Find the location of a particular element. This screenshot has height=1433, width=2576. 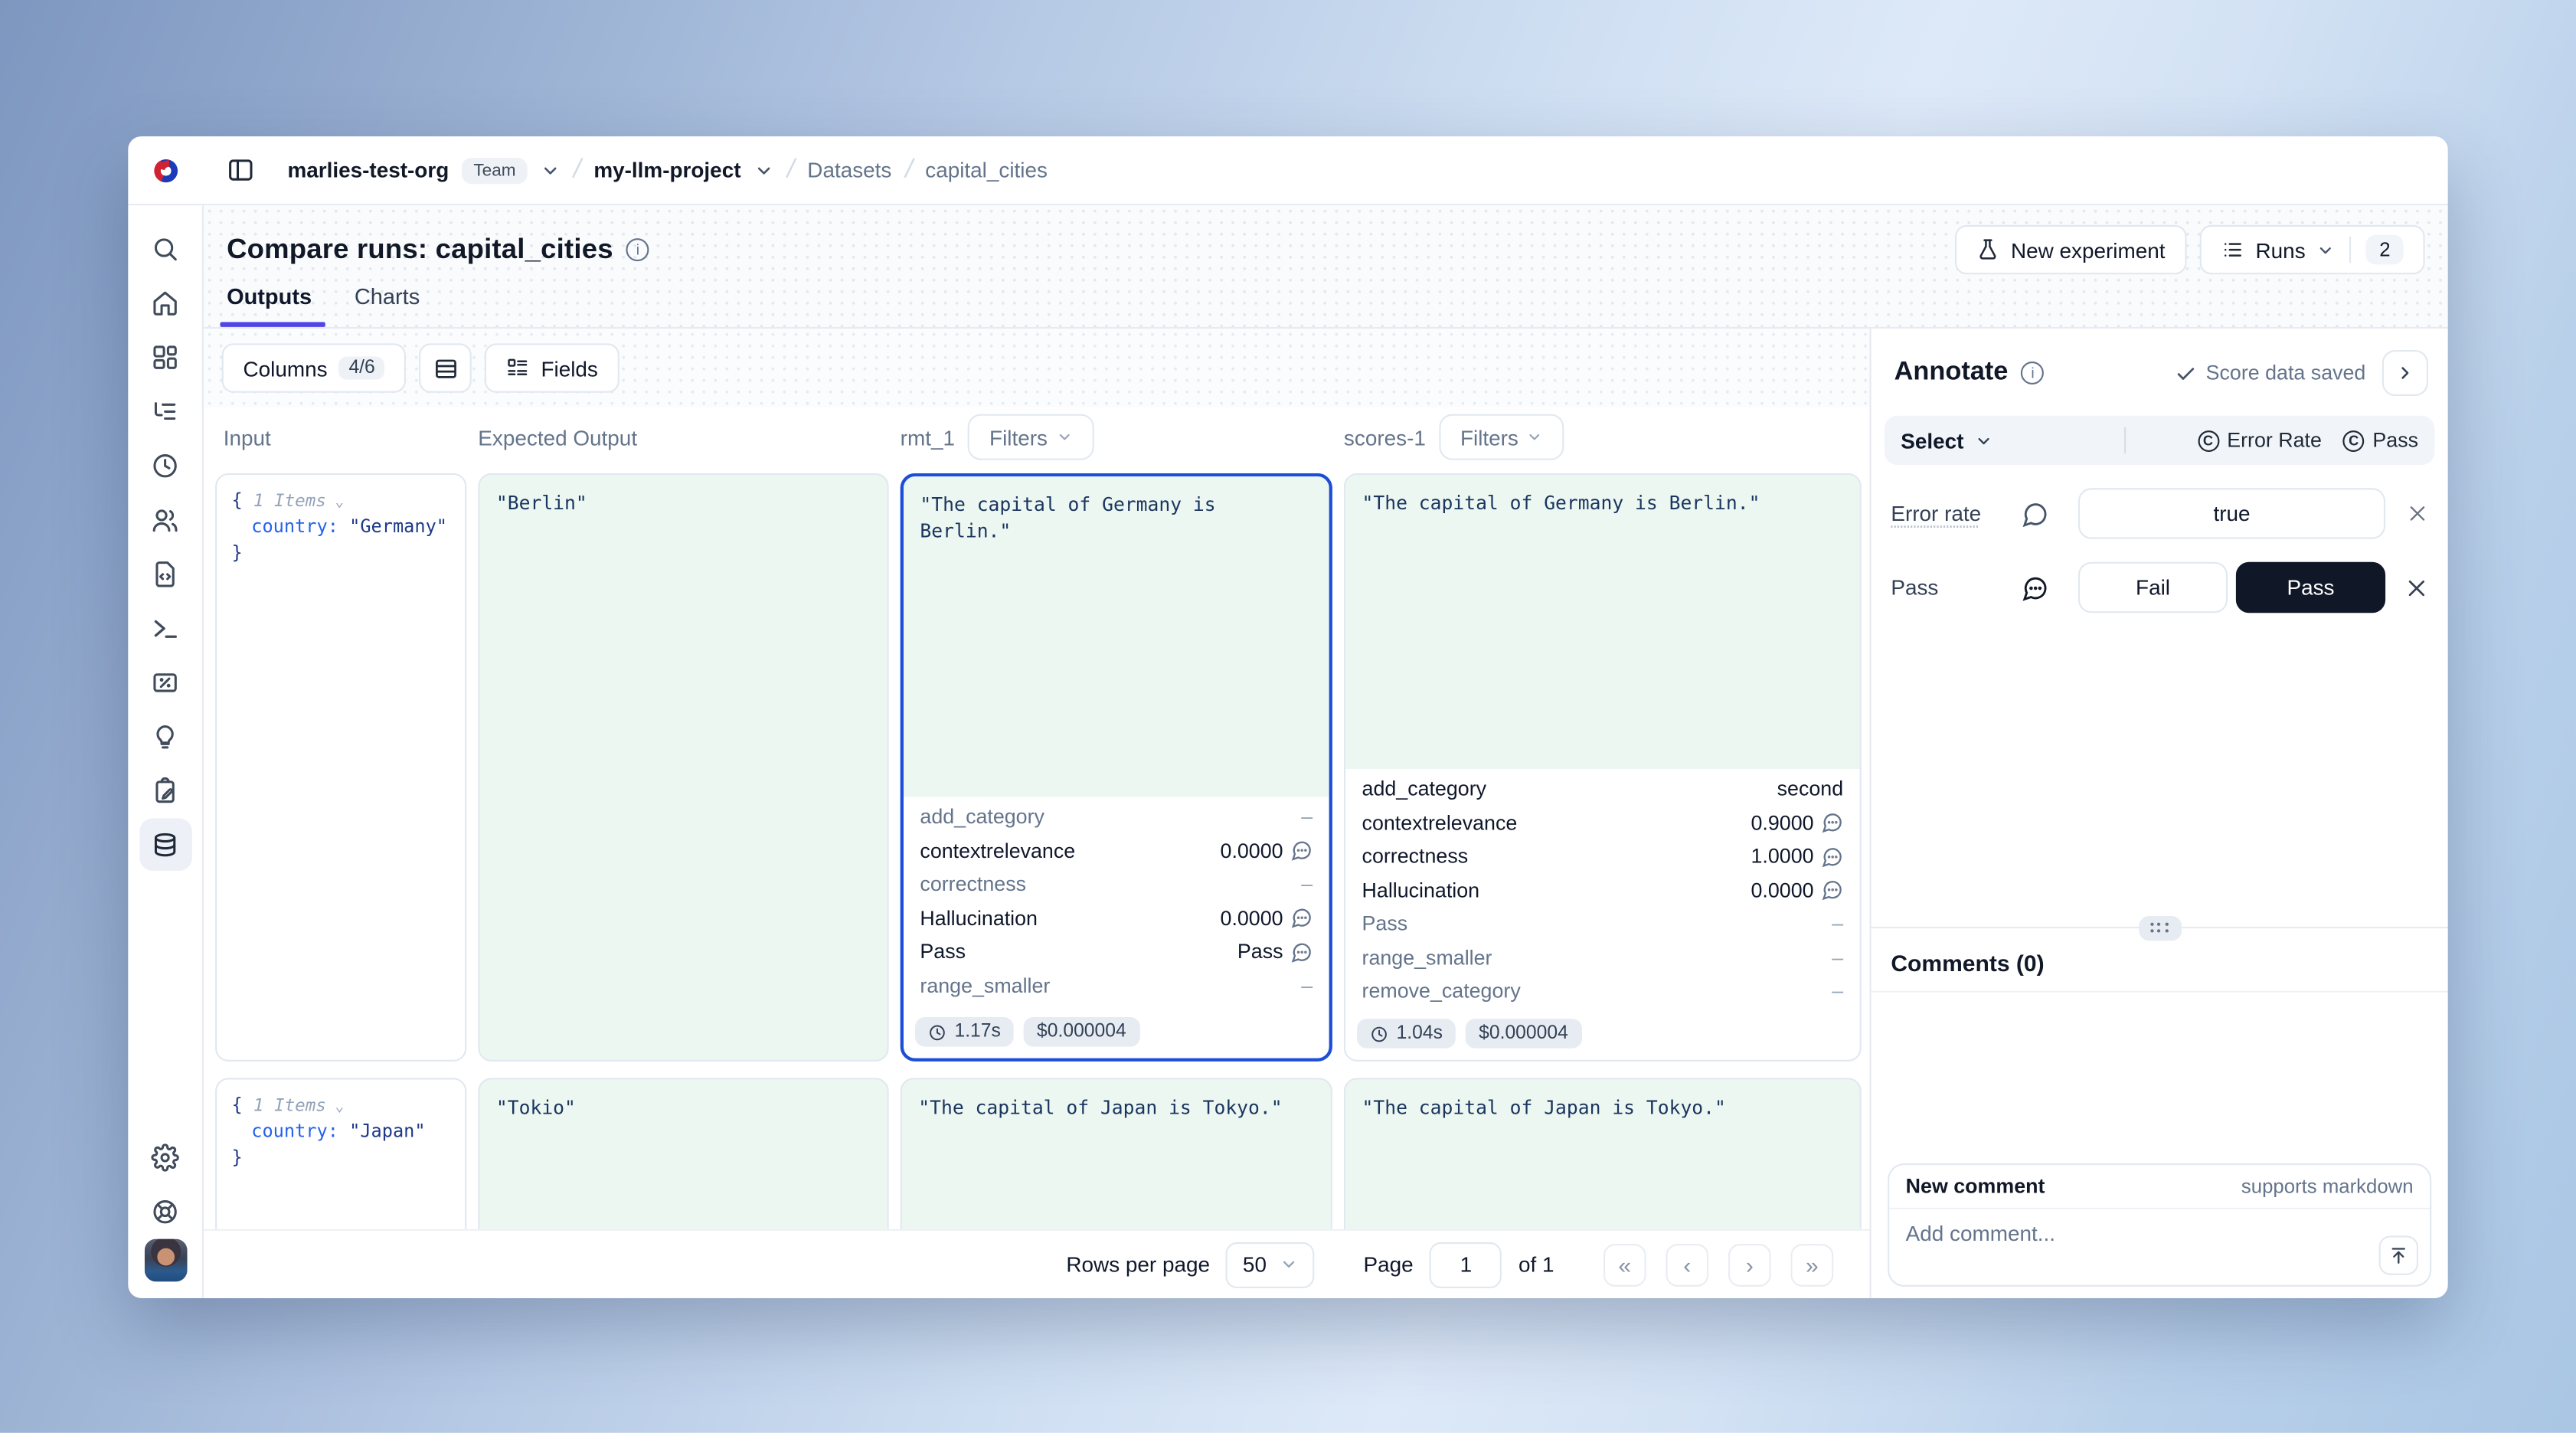

annotate-info-icon: i is located at coordinates (2033, 373).